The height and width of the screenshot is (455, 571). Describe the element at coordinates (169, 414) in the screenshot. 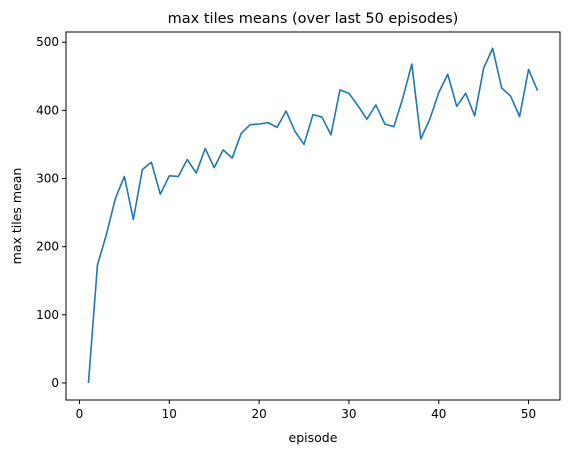

I see `x-tick-label: 10` at that location.